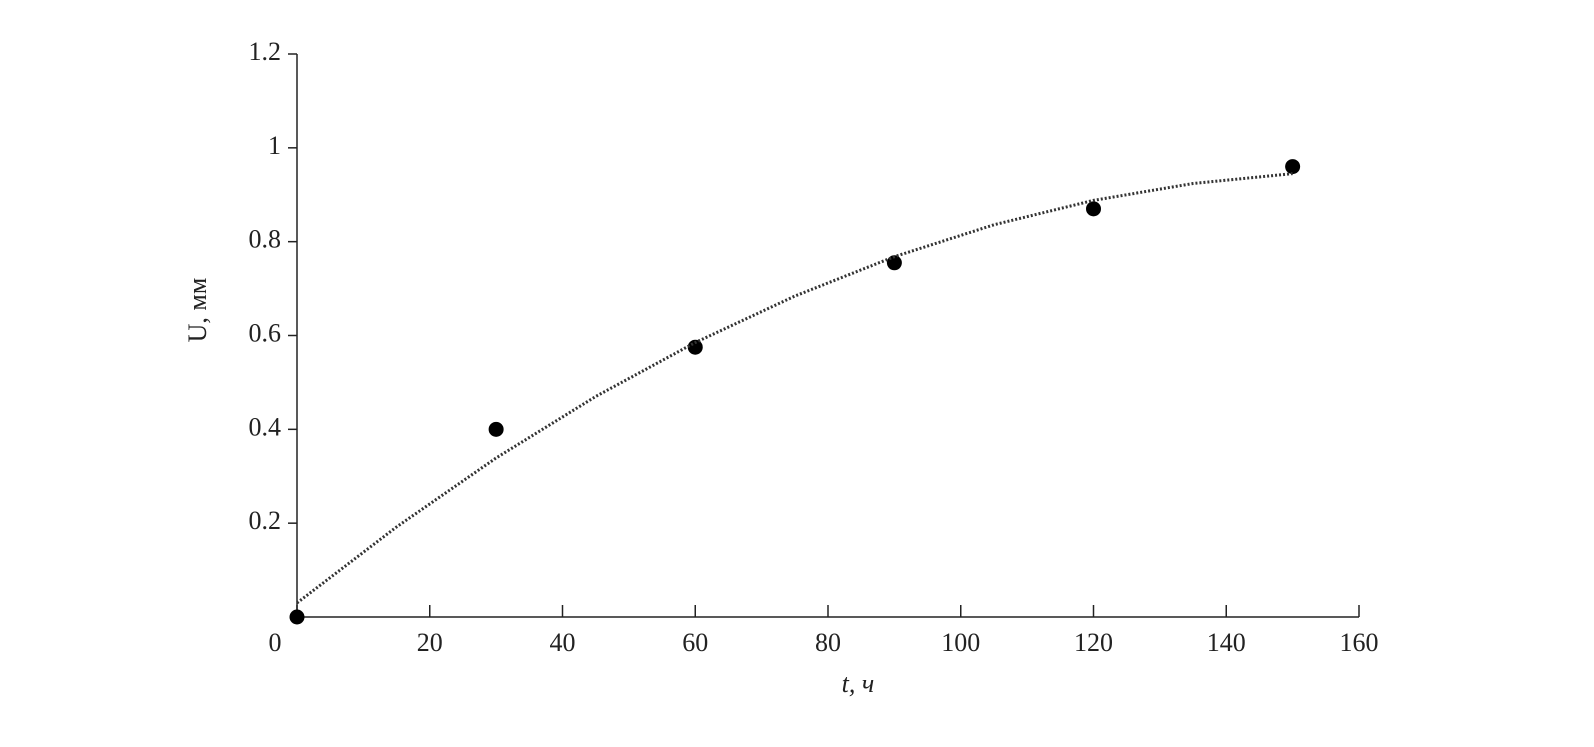 The image size is (1594, 747). Describe the element at coordinates (265, 332) in the screenshot. I see `y-tick-label: 0.6` at that location.